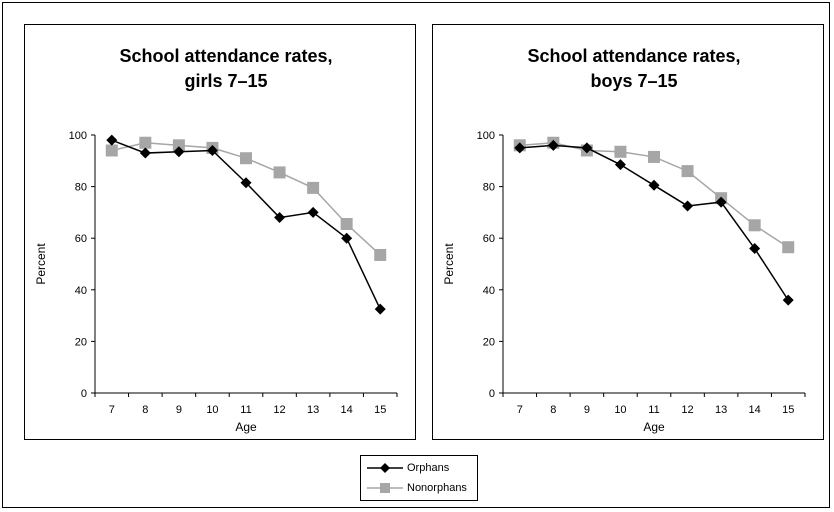  What do you see at coordinates (419, 478) in the screenshot?
I see `chart-legend: Orphans Nonorphans` at bounding box center [419, 478].